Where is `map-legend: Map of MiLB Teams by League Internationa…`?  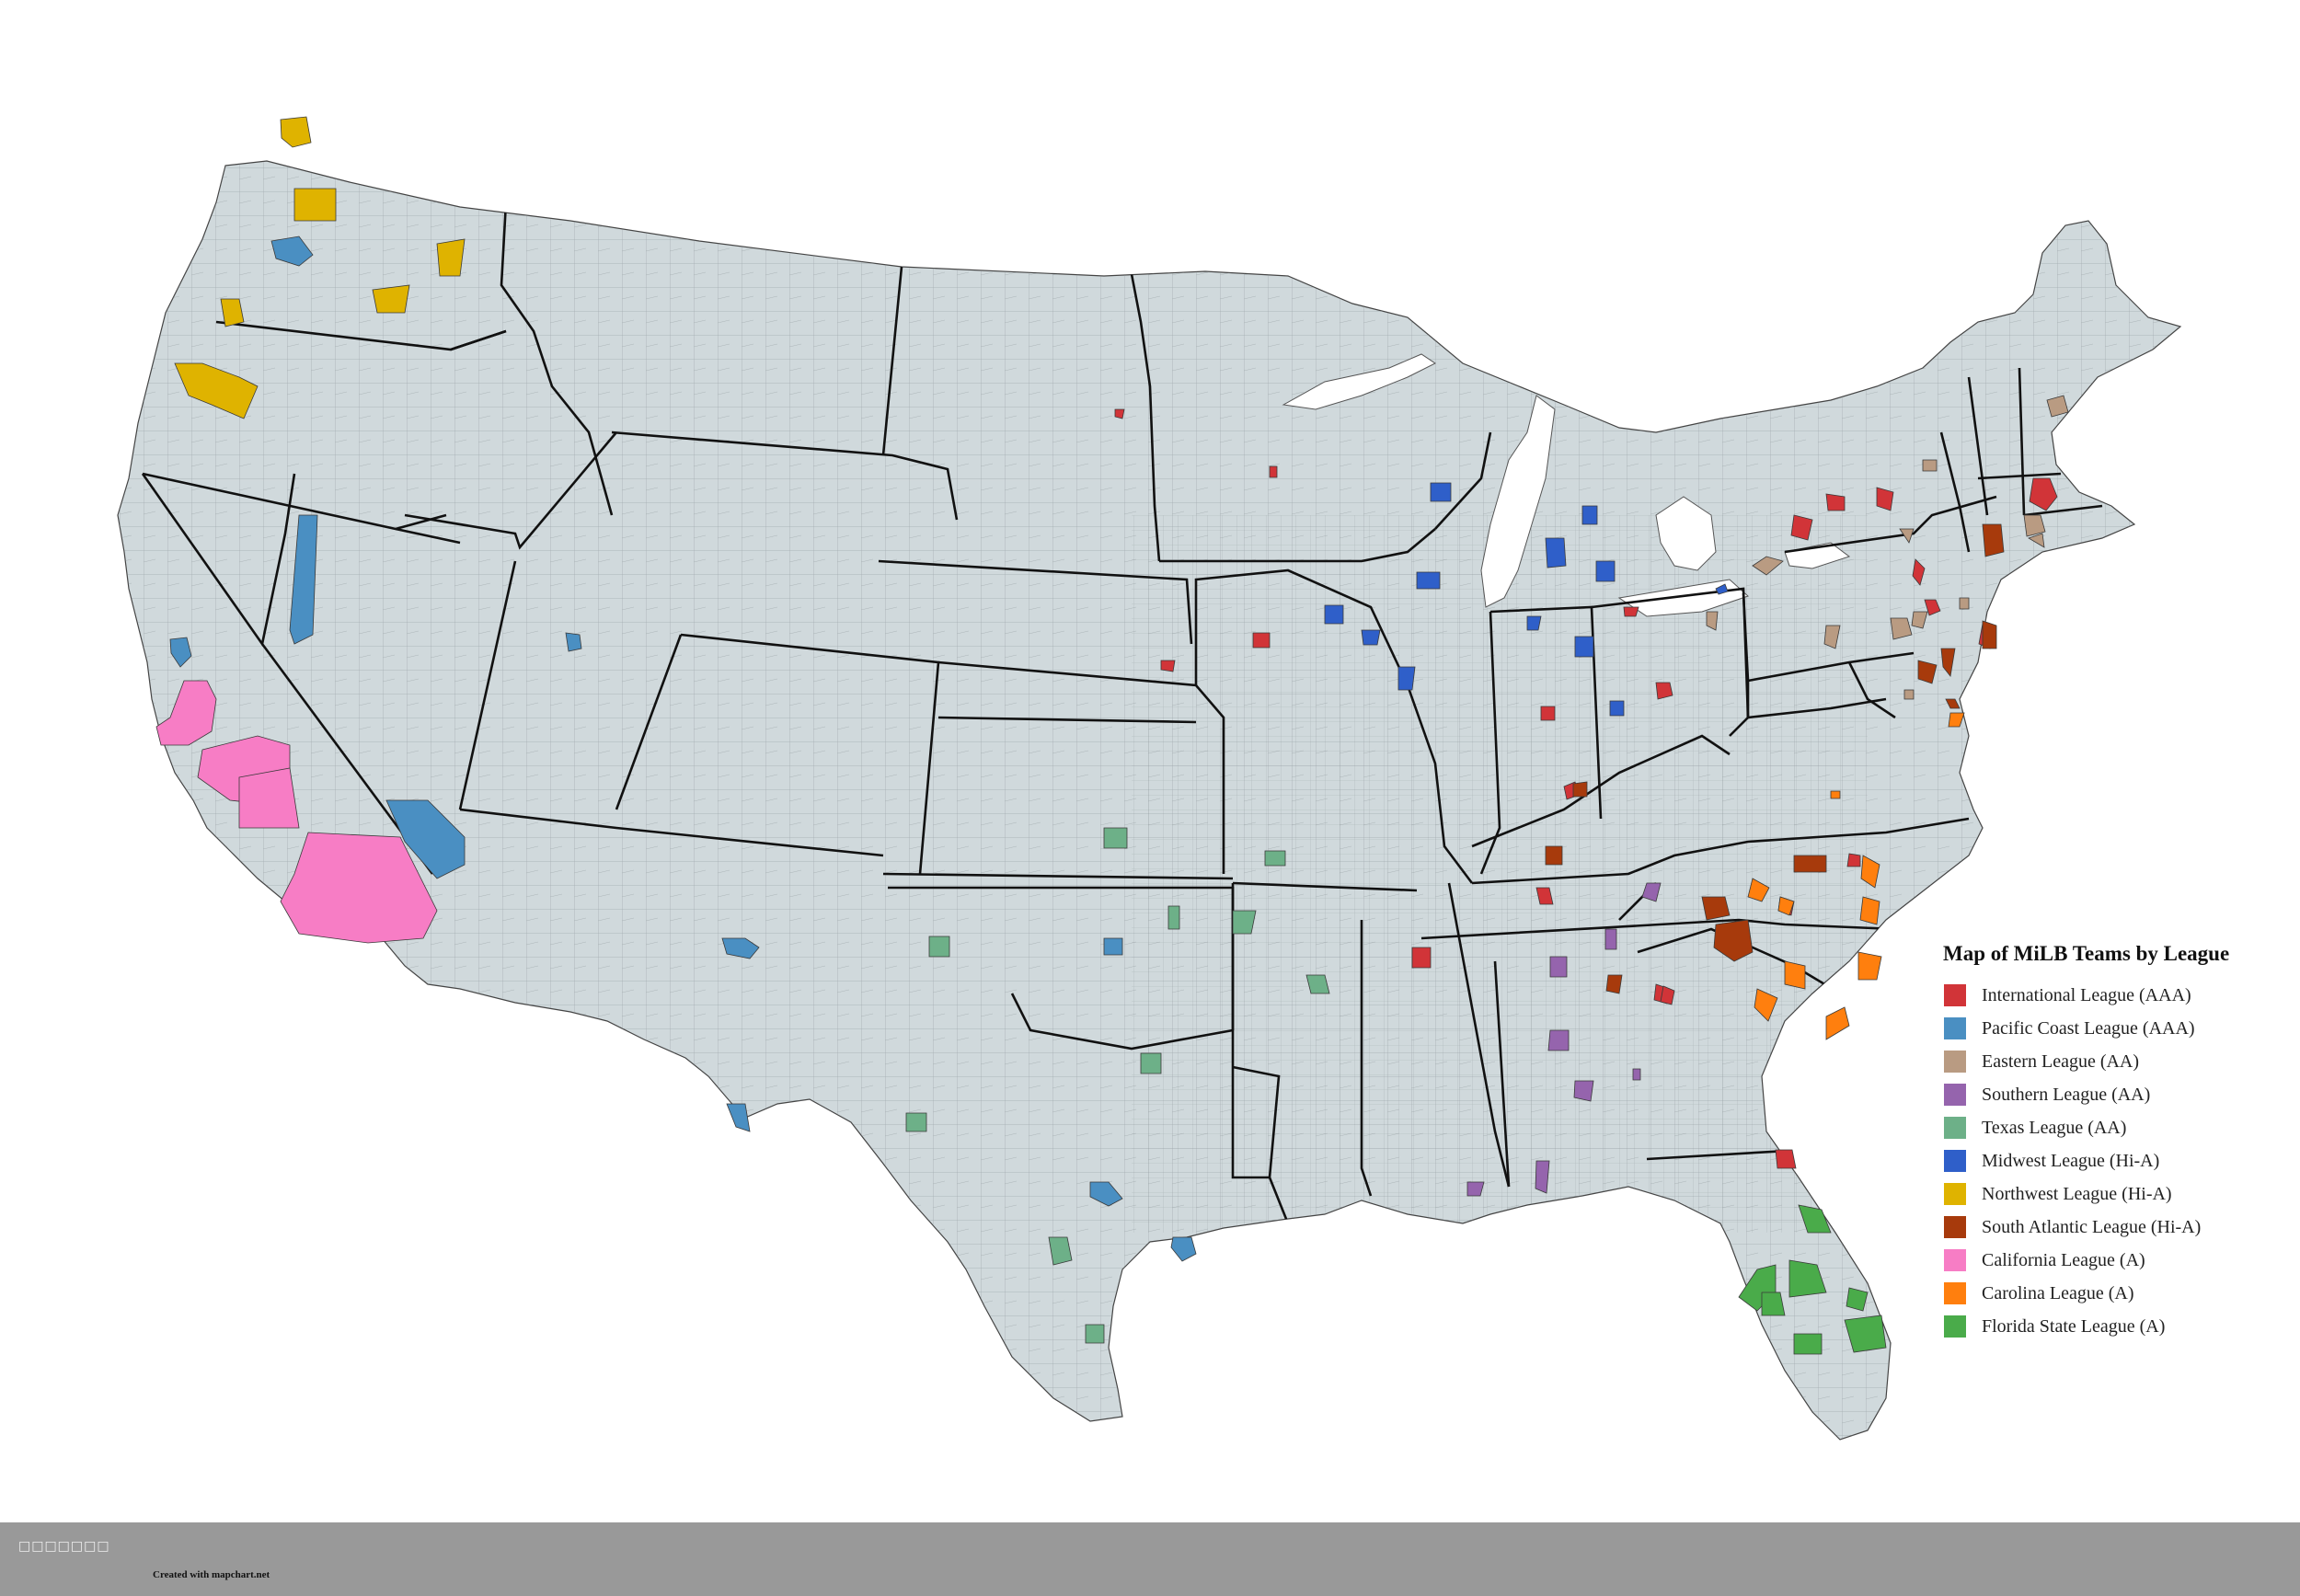
map-legend: Map of MiLB Teams by League Internationa… is located at coordinates (2108, 1143).